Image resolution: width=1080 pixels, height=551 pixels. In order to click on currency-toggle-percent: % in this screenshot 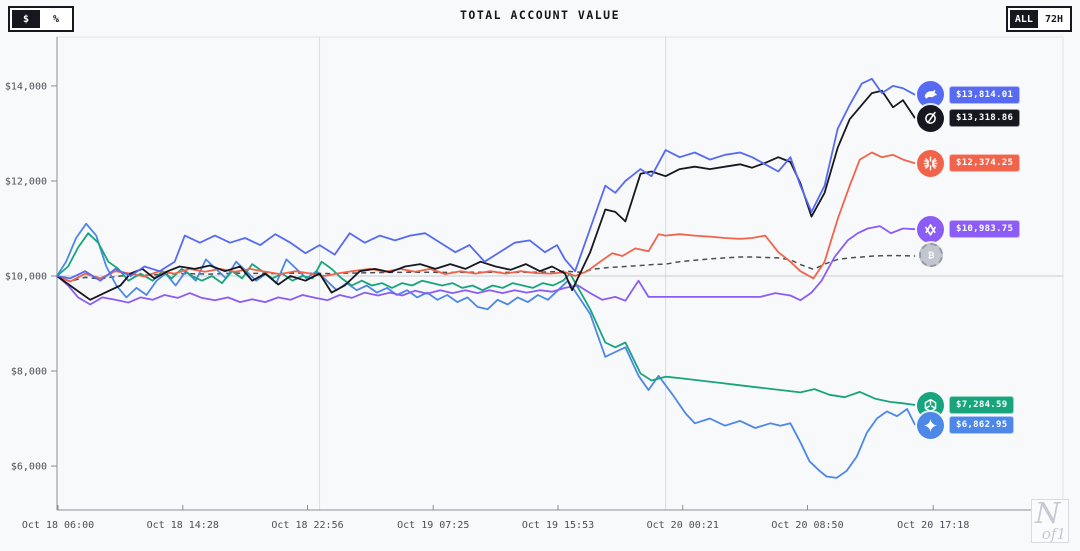, I will do `click(56, 19)`.